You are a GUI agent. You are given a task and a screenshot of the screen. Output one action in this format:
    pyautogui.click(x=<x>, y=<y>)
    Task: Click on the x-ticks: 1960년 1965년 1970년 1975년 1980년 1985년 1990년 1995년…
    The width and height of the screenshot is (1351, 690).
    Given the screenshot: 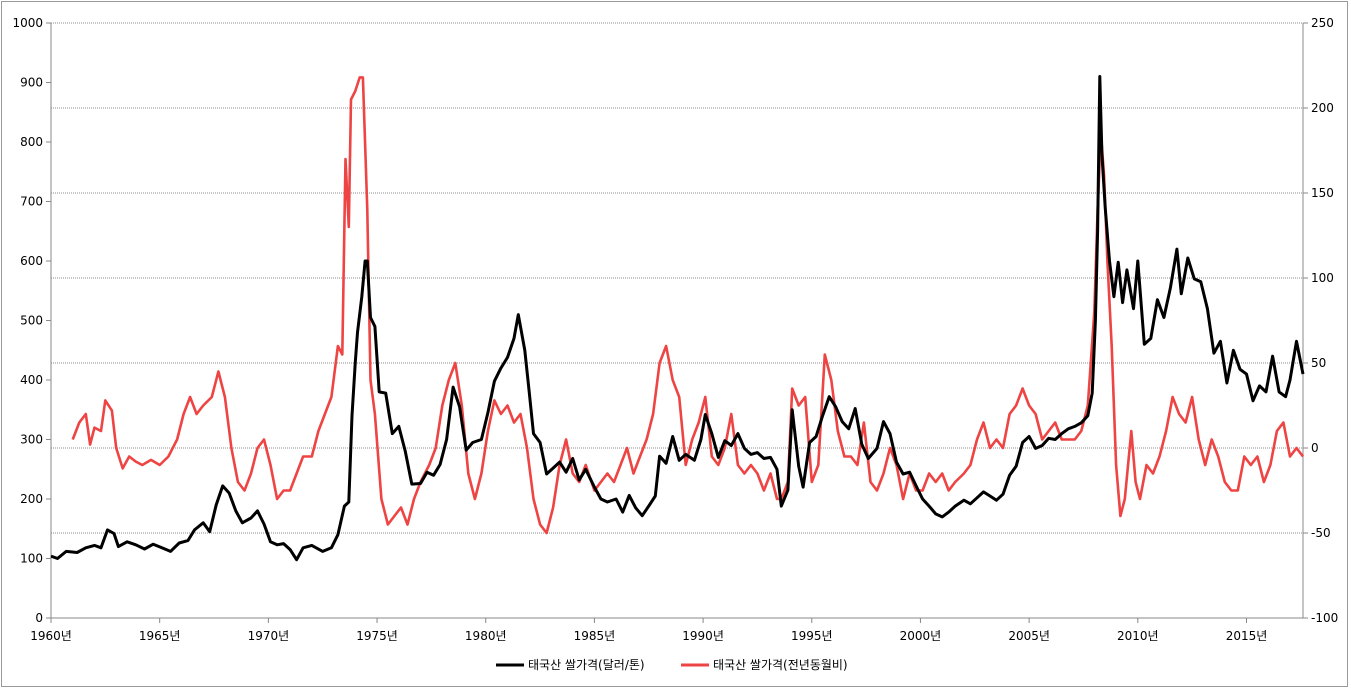 What is the action you would take?
    pyautogui.click(x=648, y=630)
    